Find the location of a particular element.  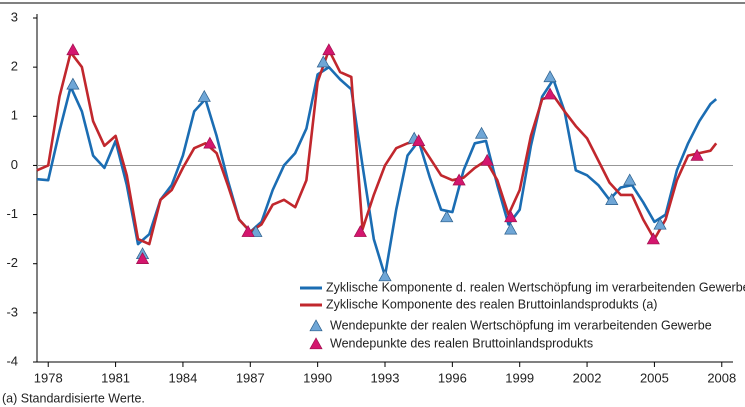

y-tick-label: -3 is located at coordinates (12, 311).